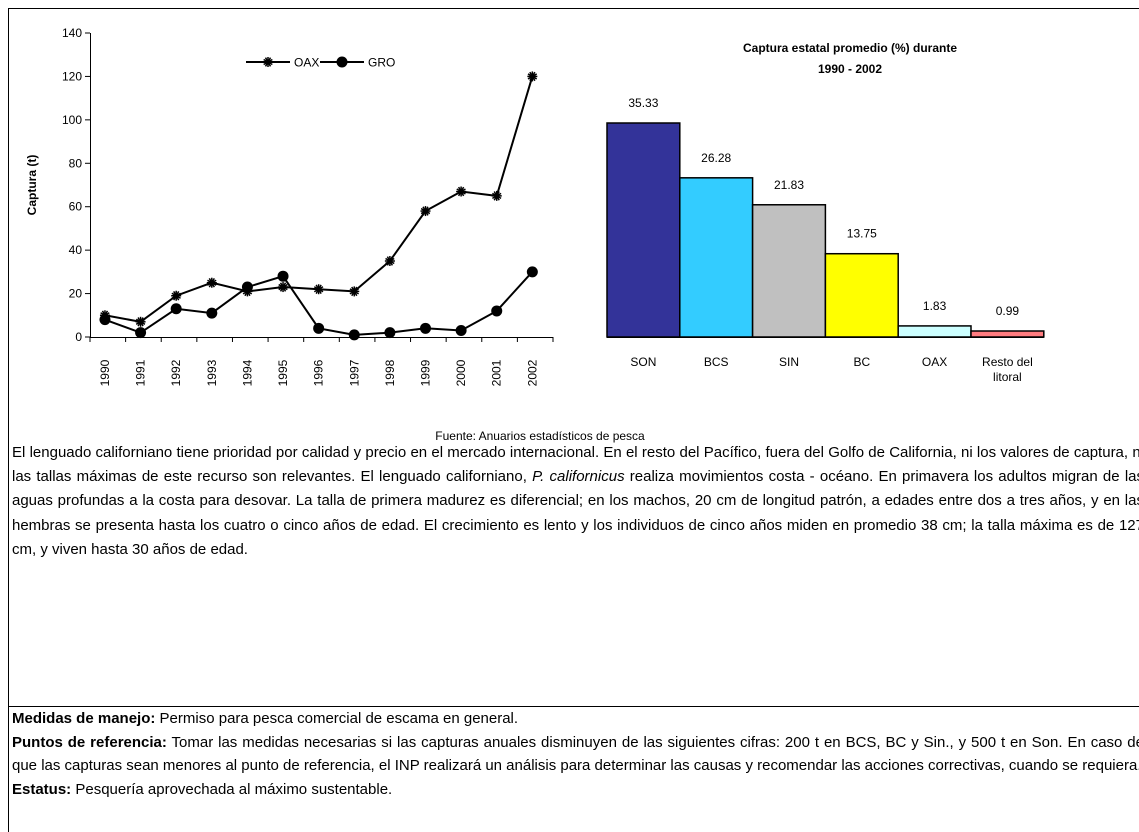 The height and width of the screenshot is (832, 1139). Describe the element at coordinates (72, 76) in the screenshot. I see `y-tick-label: 120` at that location.